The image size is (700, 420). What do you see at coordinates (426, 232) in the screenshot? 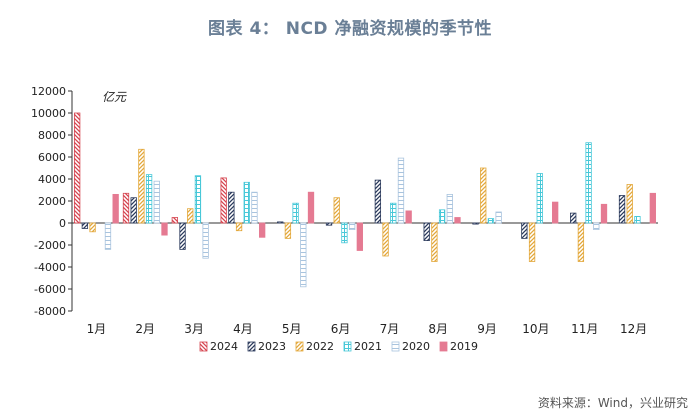
I see `bar-2023-8月` at bounding box center [426, 232].